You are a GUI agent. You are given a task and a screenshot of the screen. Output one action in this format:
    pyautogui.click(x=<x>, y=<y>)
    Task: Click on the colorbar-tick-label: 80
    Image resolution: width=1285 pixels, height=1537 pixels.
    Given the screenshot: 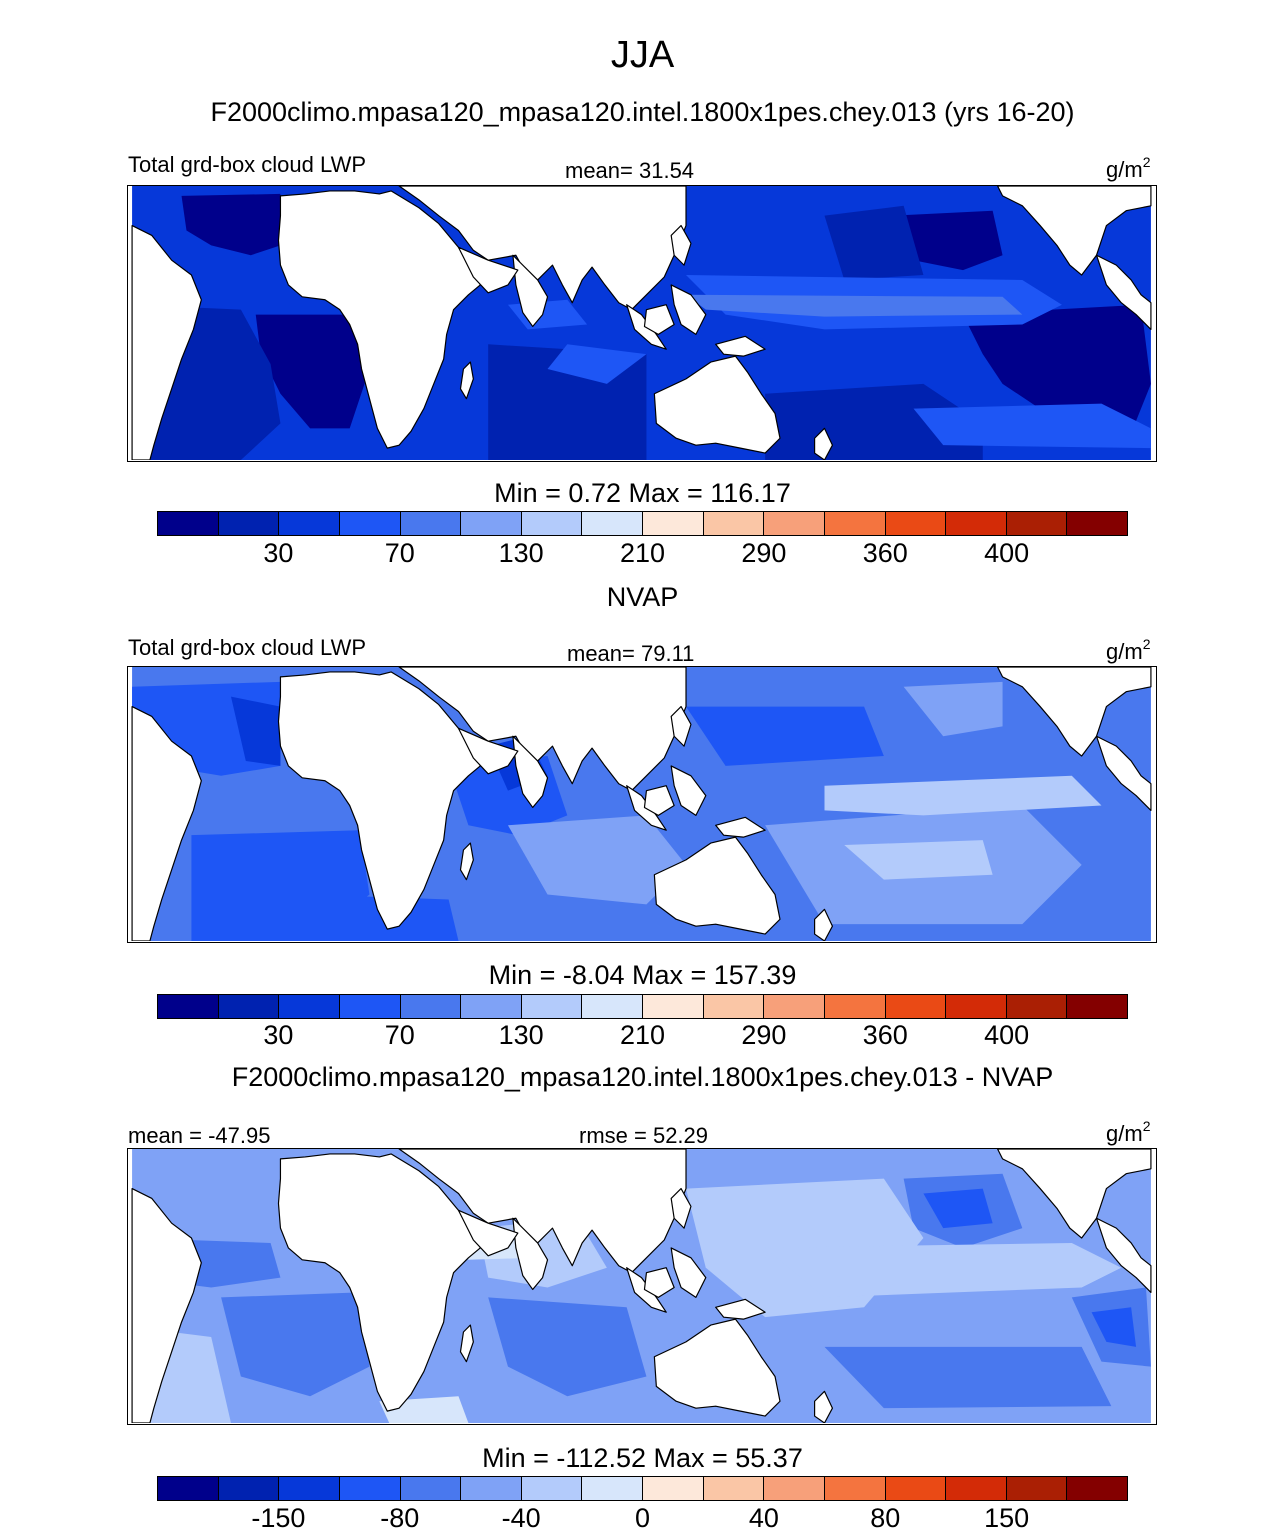 What is the action you would take?
    pyautogui.click(x=885, y=1518)
    